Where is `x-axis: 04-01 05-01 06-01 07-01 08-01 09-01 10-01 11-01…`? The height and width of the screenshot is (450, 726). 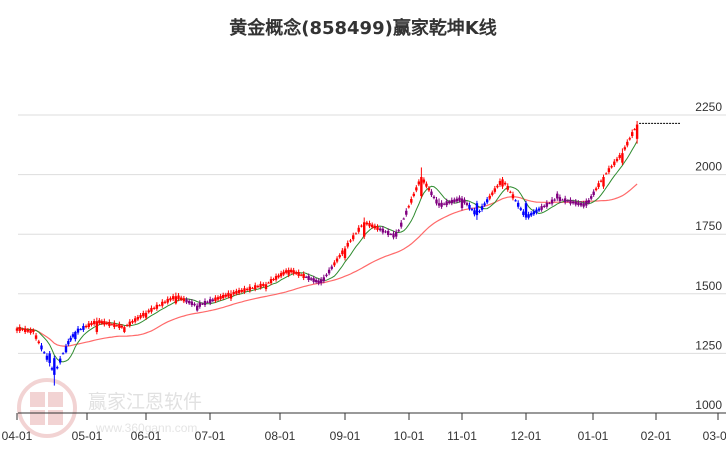
x-axis: 04-01 05-01 06-01 07-01 08-01 09-01 10-01 11-01… is located at coordinates (364, 427).